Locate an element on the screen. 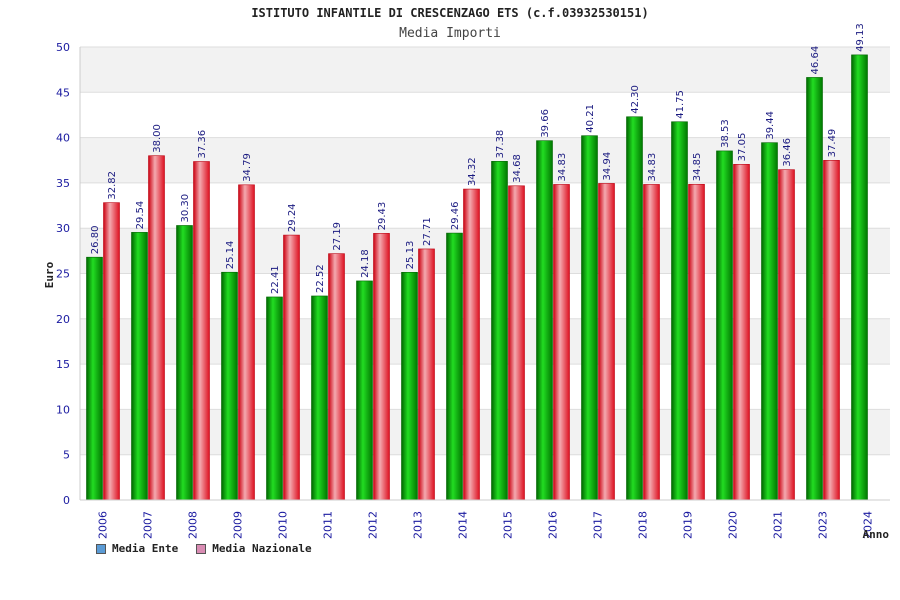 The height and width of the screenshot is (600, 900). bar-media-nazionale-2006 is located at coordinates (111, 351).